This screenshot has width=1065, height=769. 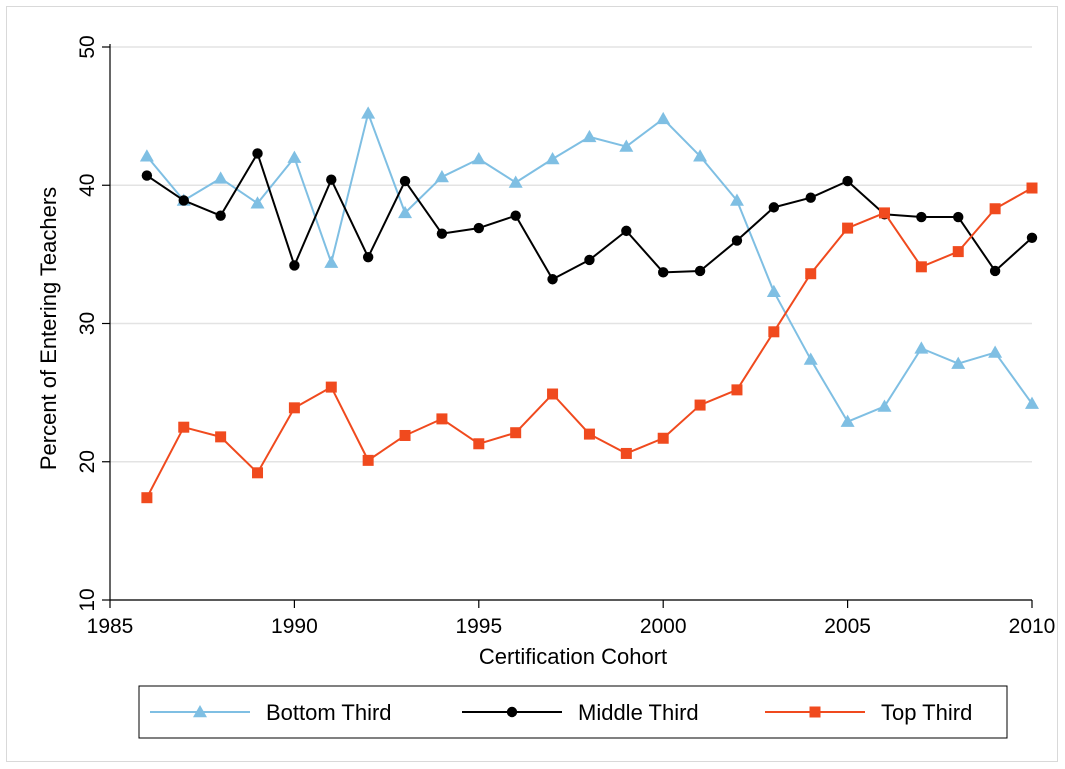 What do you see at coordinates (48, 328) in the screenshot?
I see `y-axis-title: Percent of Entering Teachers` at bounding box center [48, 328].